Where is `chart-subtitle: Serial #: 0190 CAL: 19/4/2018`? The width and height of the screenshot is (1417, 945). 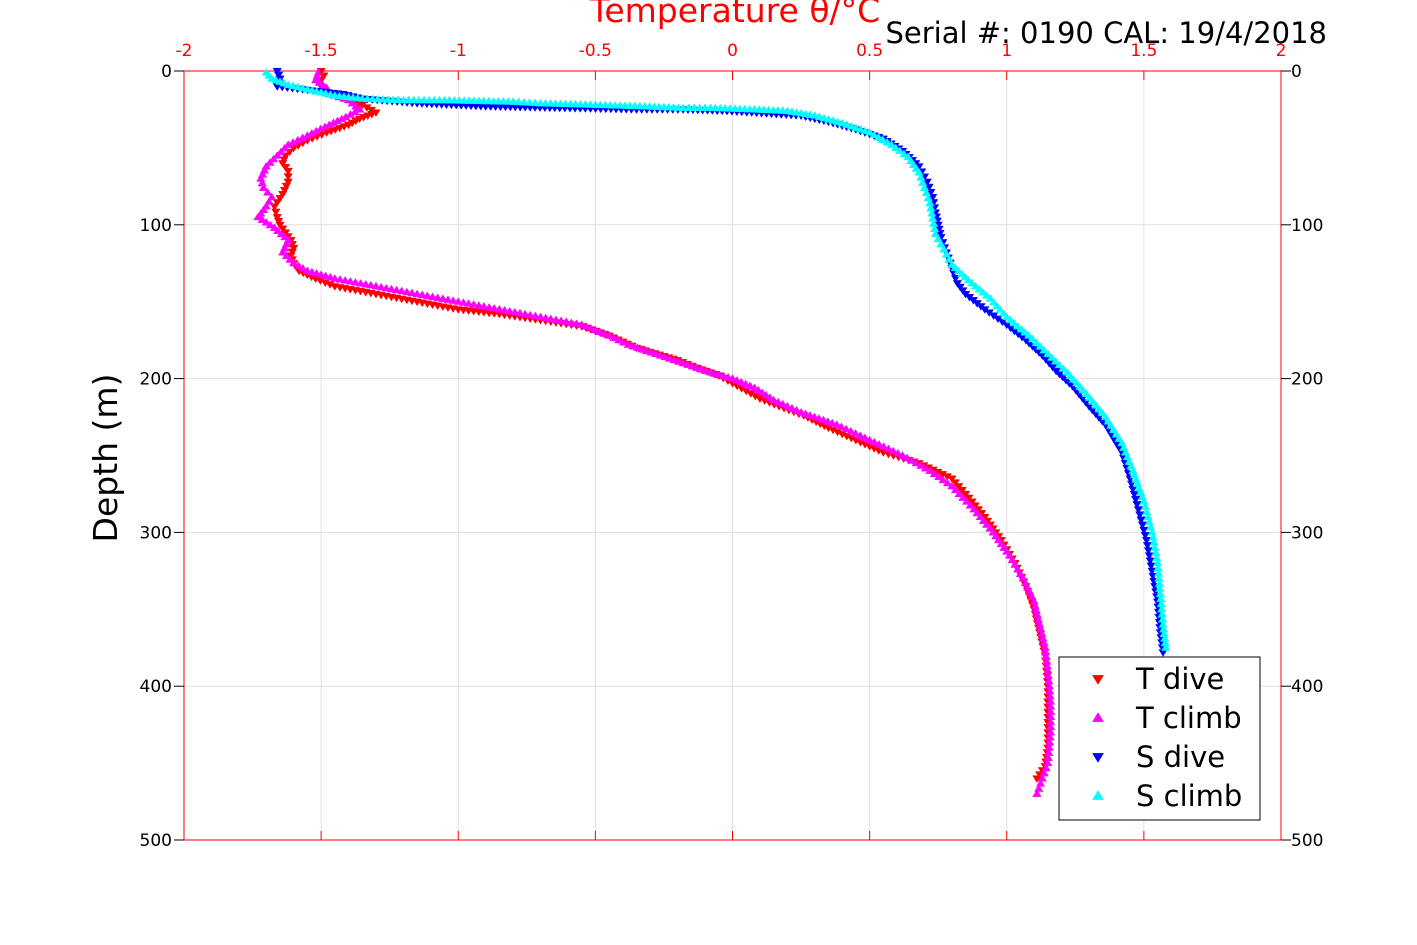 chart-subtitle: Serial #: 0190 CAL: 19/4/2018 is located at coordinates (1106, 33).